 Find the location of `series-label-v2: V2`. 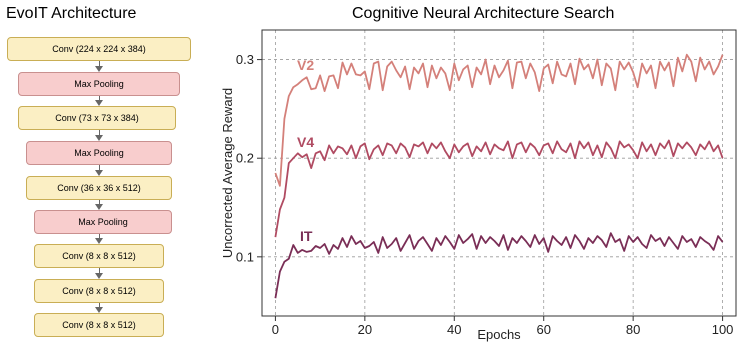

series-label-v2: V2 is located at coordinates (305, 65).